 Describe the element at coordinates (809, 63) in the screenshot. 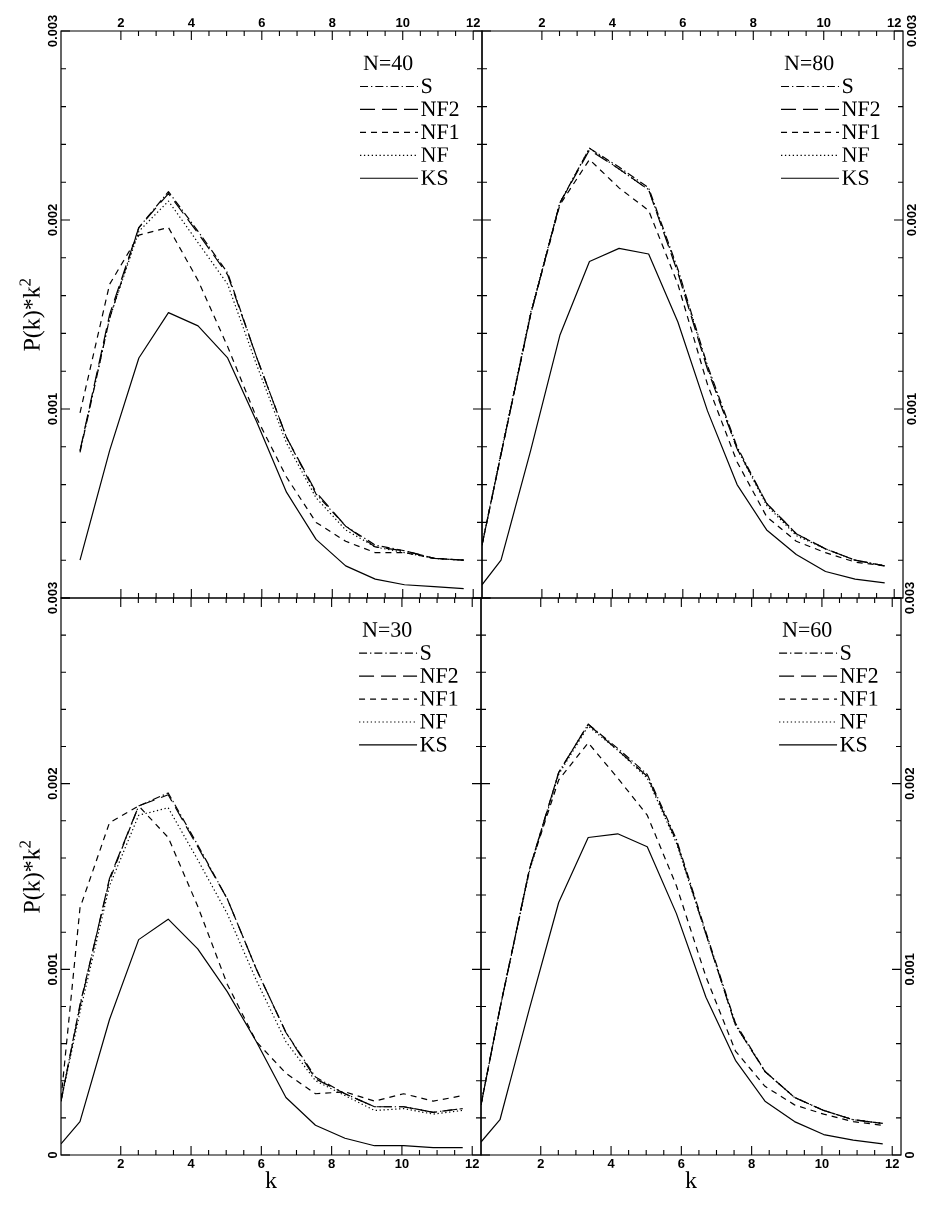

I see `legend-title: N=80` at that location.